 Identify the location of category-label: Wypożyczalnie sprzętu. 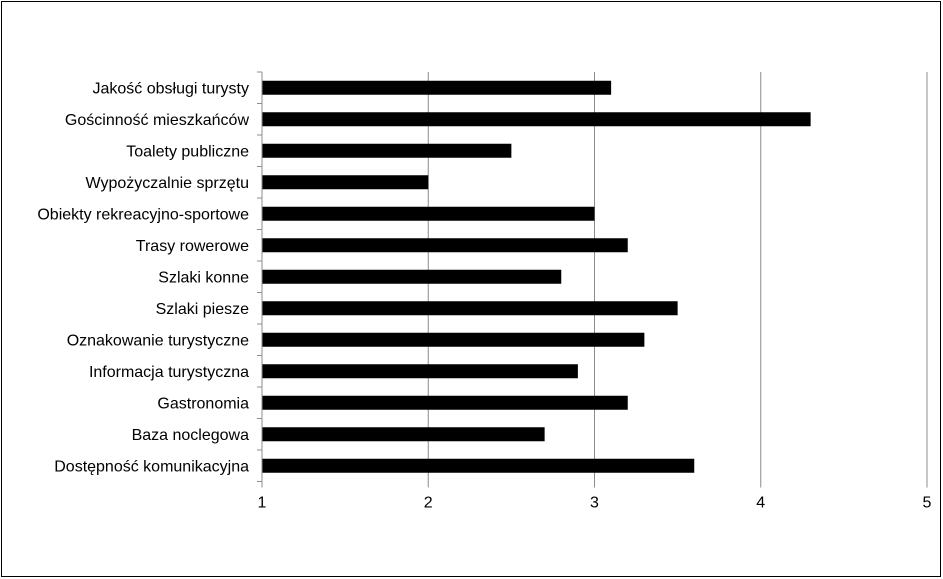
(167, 183).